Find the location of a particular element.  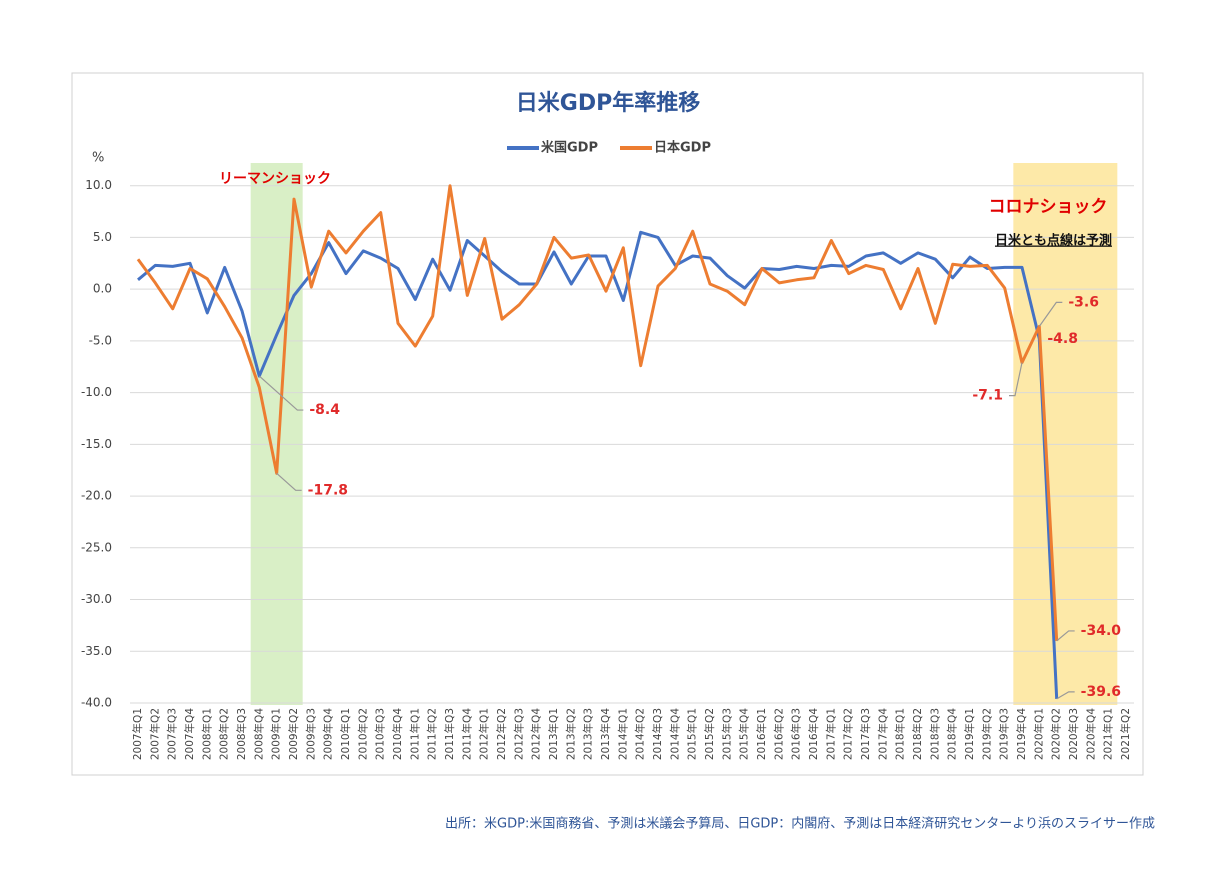

x-tick-label: 2011年Q1 is located at coordinates (414, 734).